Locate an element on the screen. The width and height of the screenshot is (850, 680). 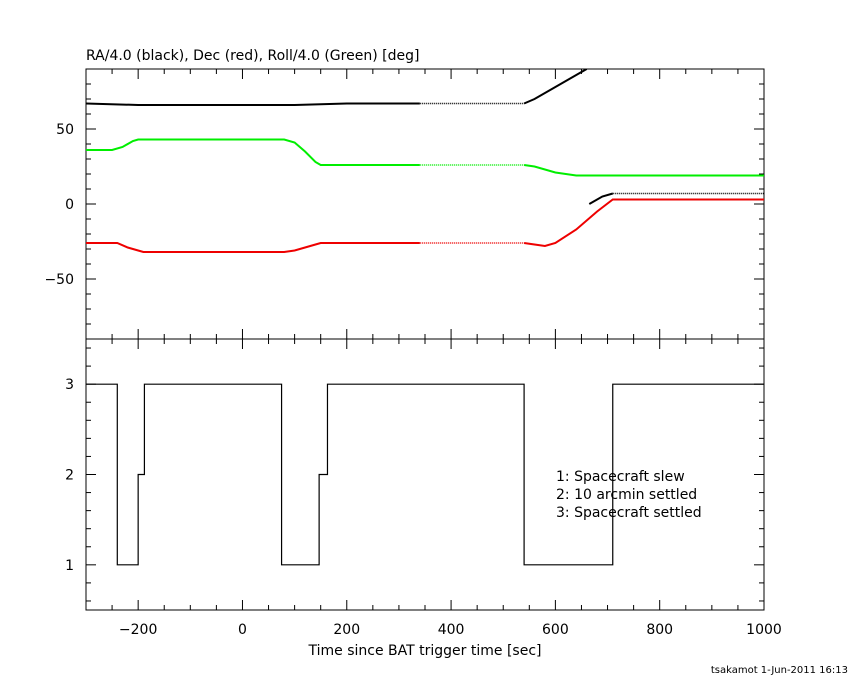
x-tick-label: 800 is located at coordinates (659, 630).